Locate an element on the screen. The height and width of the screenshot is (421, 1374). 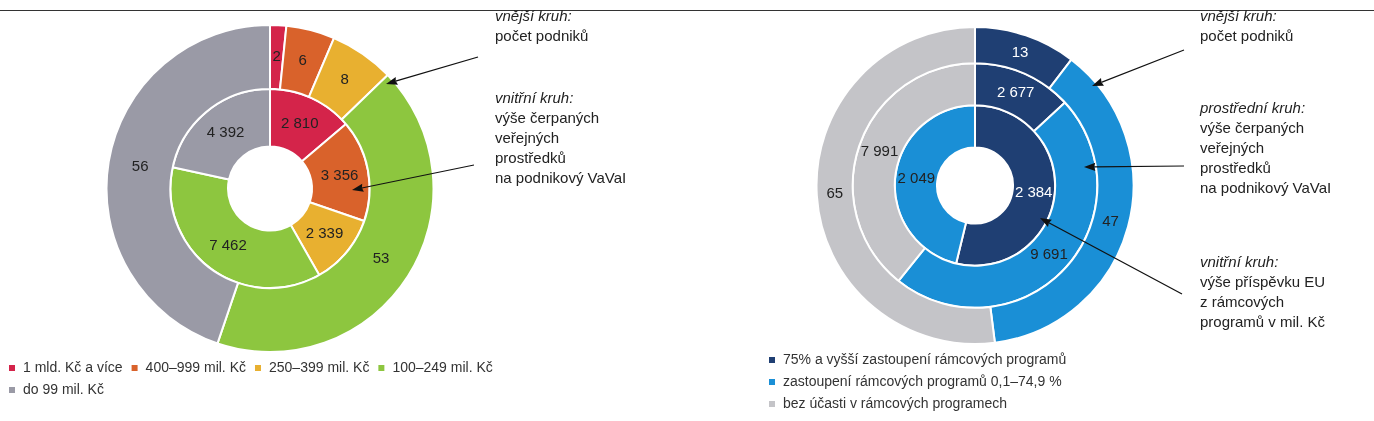
data-label: 4 392 is located at coordinates (225, 132).